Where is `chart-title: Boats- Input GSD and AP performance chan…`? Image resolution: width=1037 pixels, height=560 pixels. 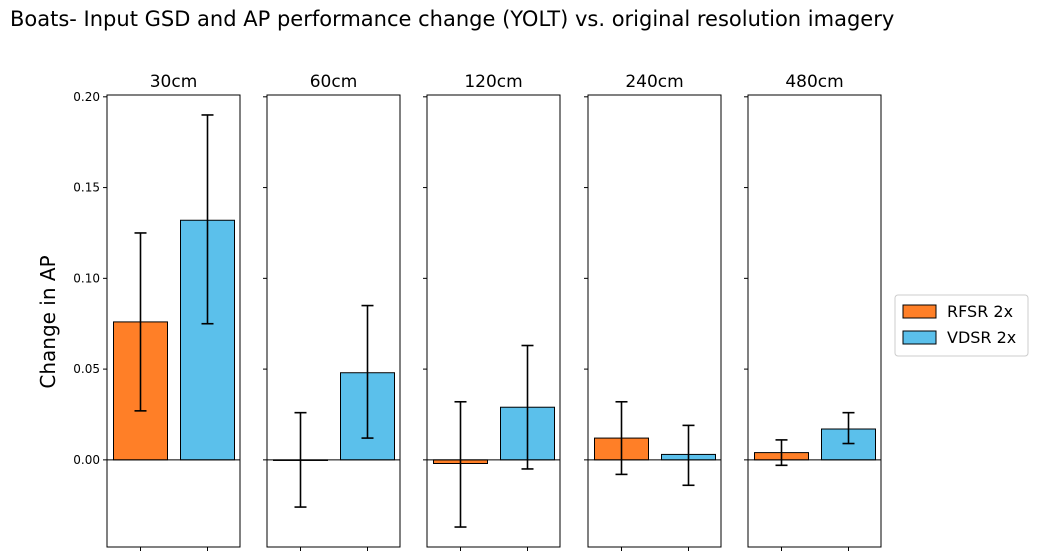
chart-title: Boats- Input GSD and AP performance chan… is located at coordinates (452, 19).